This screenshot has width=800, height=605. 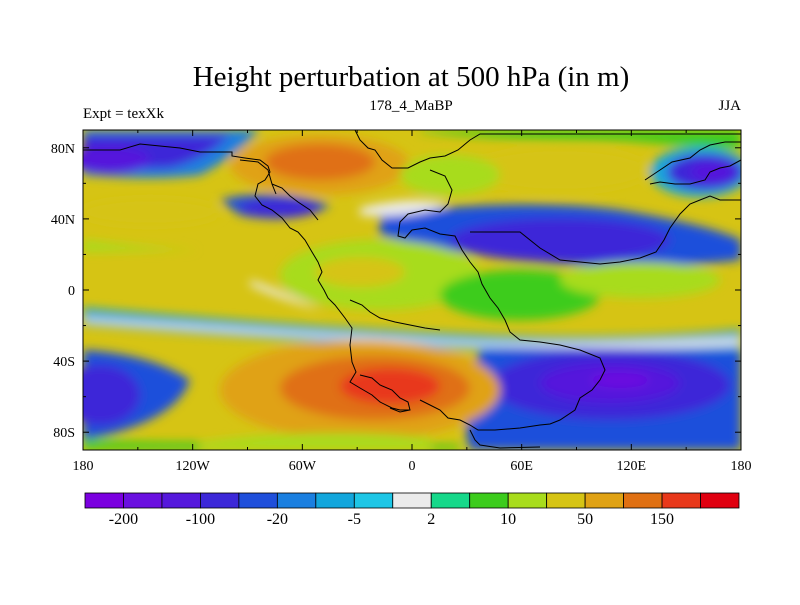 What do you see at coordinates (303, 466) in the screenshot?
I see `x-tick-label: 60W` at bounding box center [303, 466].